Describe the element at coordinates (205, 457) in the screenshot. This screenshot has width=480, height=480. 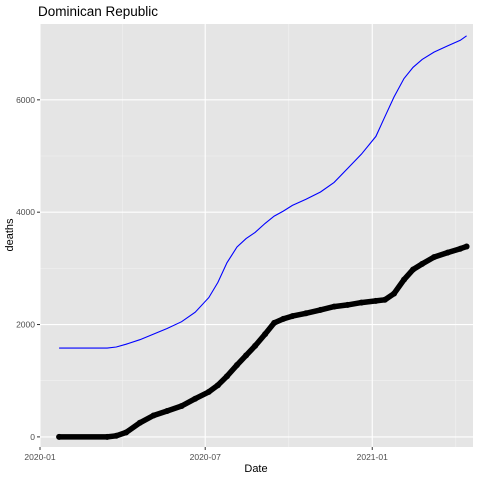
I see `x-tick-label: 2020-07` at that location.